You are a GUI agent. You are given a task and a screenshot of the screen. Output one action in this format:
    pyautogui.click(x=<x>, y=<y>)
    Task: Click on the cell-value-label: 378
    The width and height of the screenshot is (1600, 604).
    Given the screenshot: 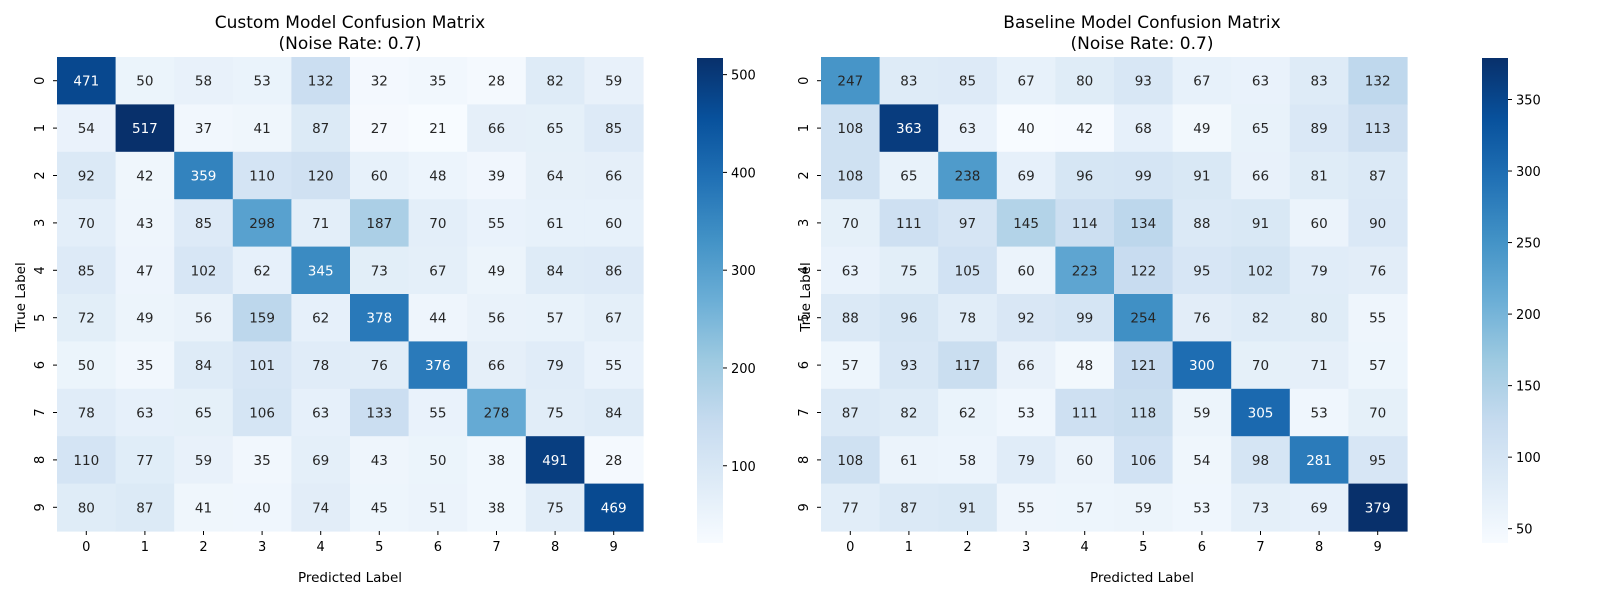 What is the action you would take?
    pyautogui.click(x=379, y=319)
    